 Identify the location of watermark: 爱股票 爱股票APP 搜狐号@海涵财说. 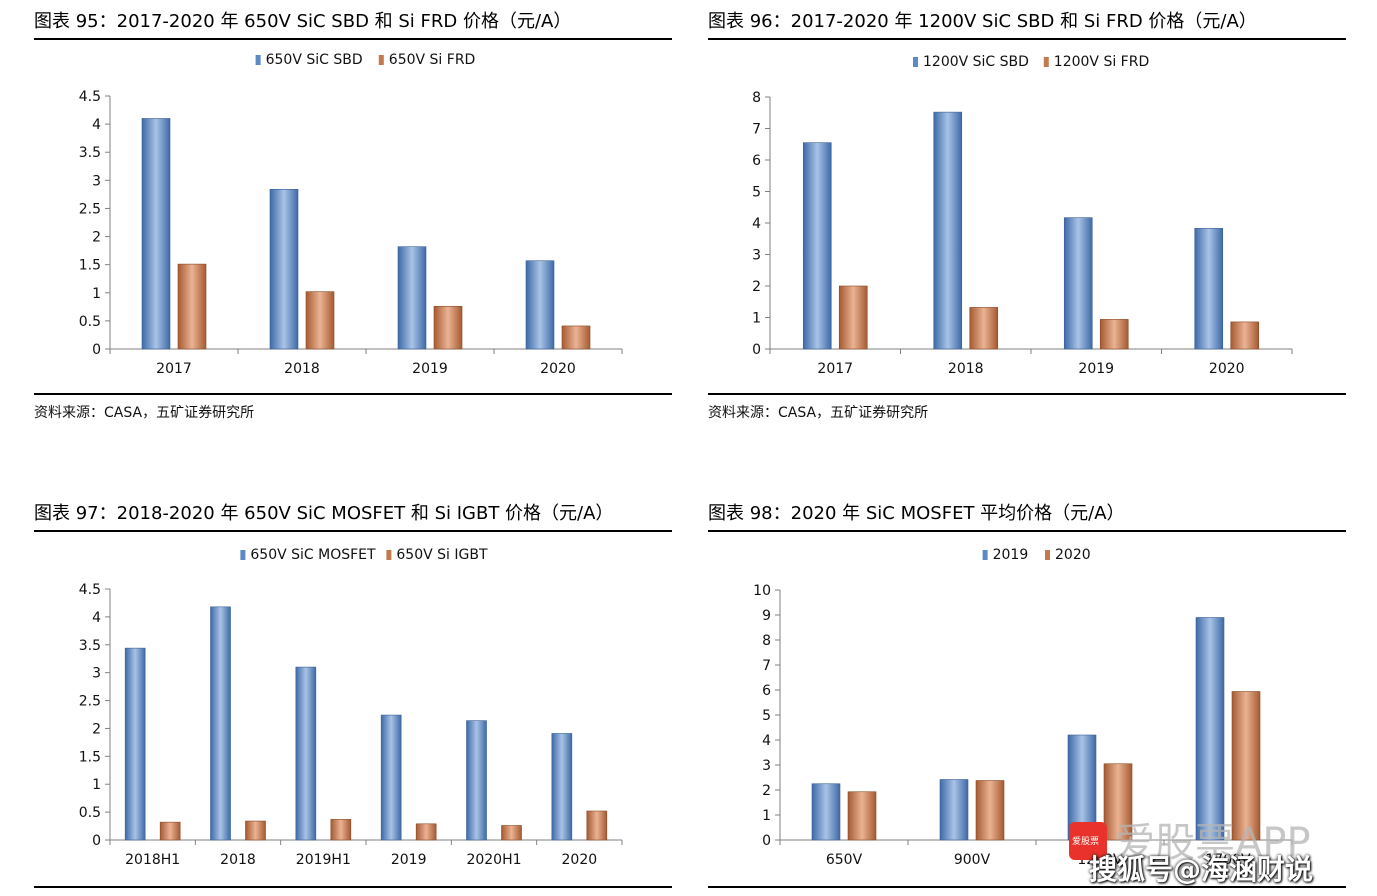
(1219, 850).